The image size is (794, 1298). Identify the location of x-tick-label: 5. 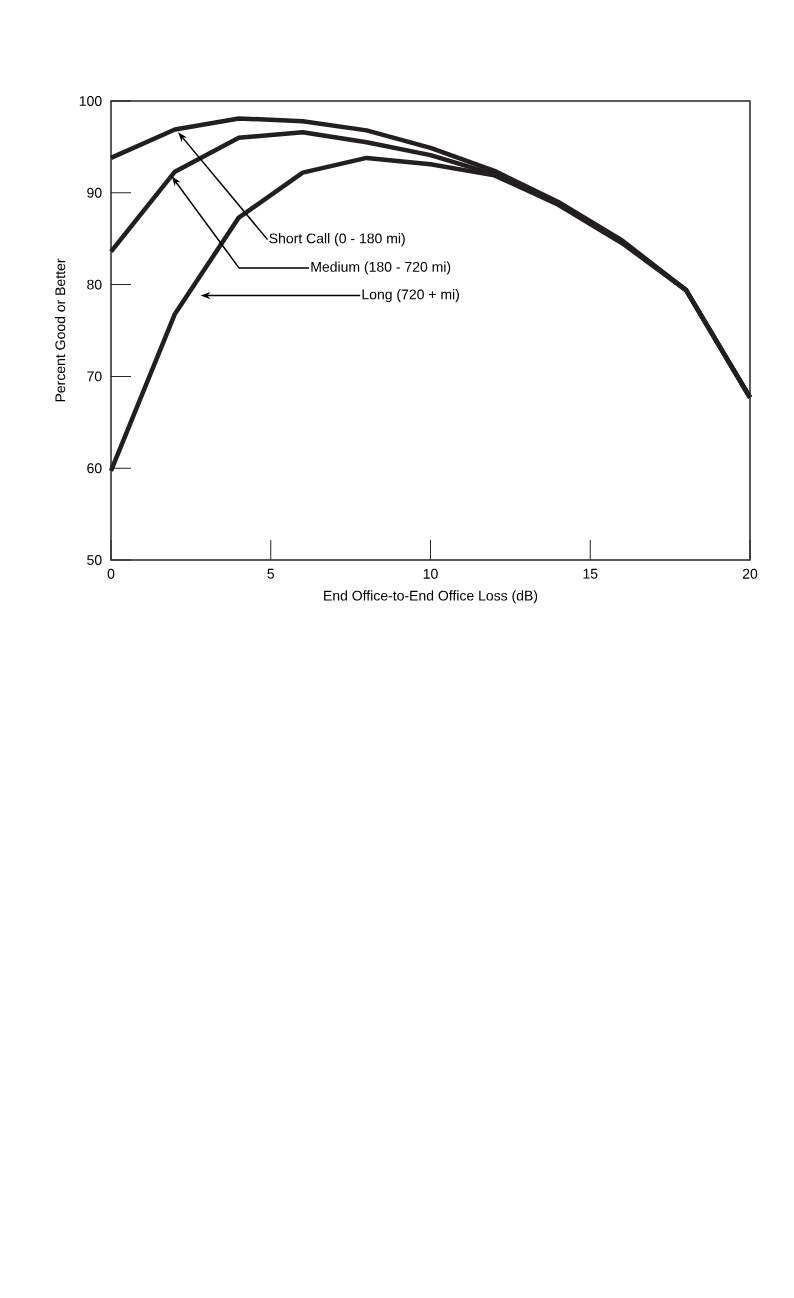
(271, 573).